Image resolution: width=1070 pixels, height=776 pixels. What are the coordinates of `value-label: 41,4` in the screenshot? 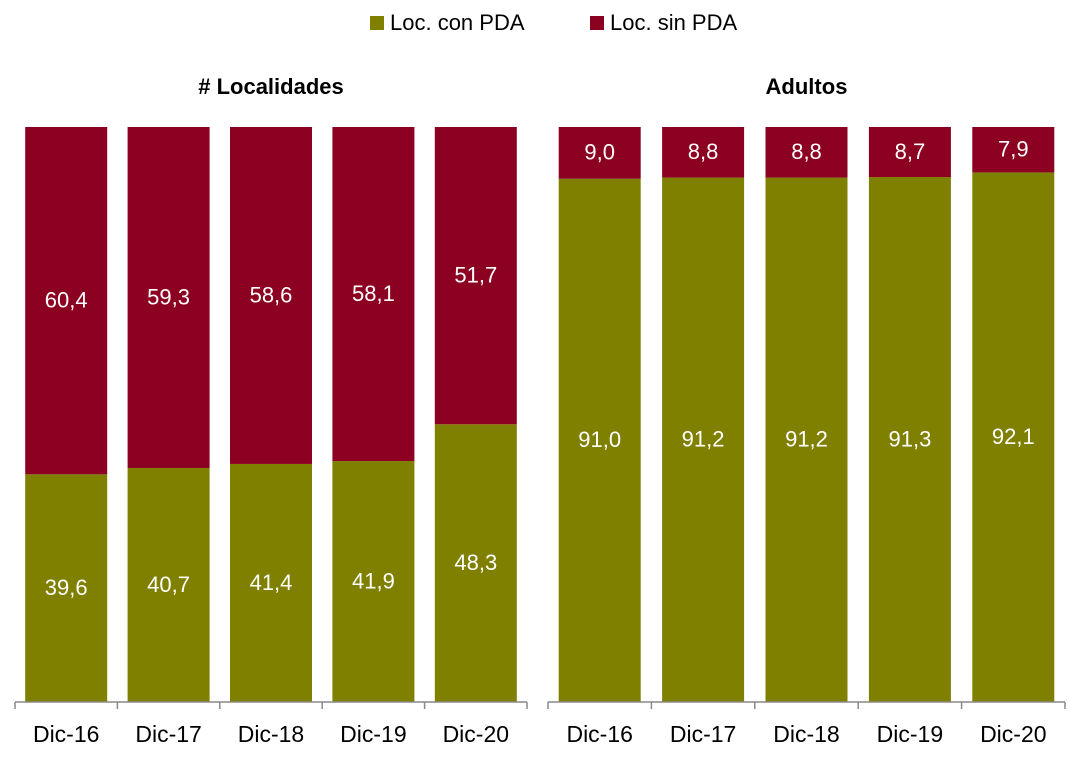 It's located at (271, 582).